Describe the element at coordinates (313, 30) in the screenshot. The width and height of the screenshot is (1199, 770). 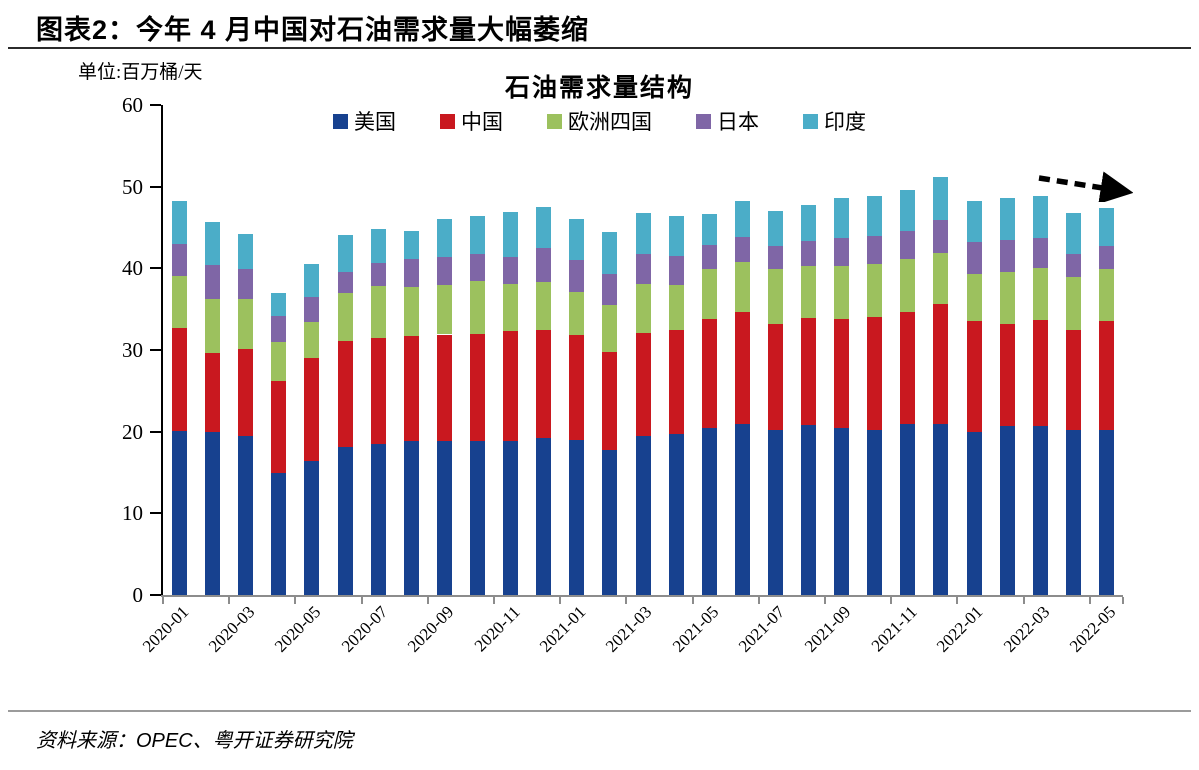
I see `figure-title: 图表2：今年 4 月中国对石油需求量大幅萎缩` at that location.